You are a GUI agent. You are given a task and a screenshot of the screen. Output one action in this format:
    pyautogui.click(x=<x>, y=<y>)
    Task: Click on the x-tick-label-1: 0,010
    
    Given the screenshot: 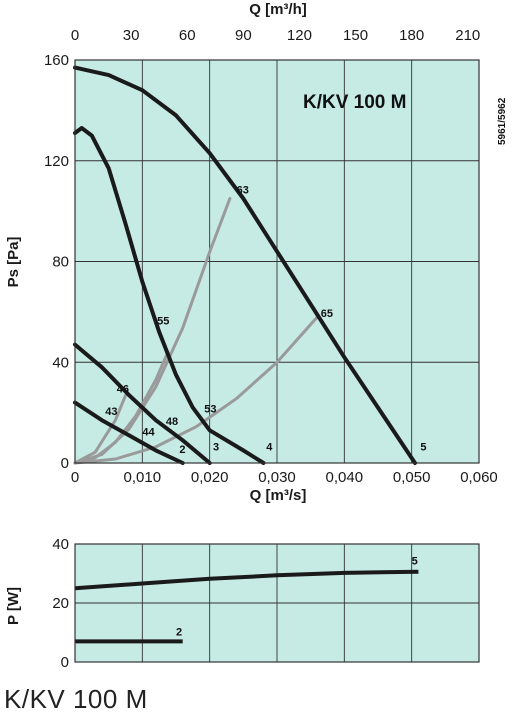 What is the action you would take?
    pyautogui.click(x=143, y=477)
    